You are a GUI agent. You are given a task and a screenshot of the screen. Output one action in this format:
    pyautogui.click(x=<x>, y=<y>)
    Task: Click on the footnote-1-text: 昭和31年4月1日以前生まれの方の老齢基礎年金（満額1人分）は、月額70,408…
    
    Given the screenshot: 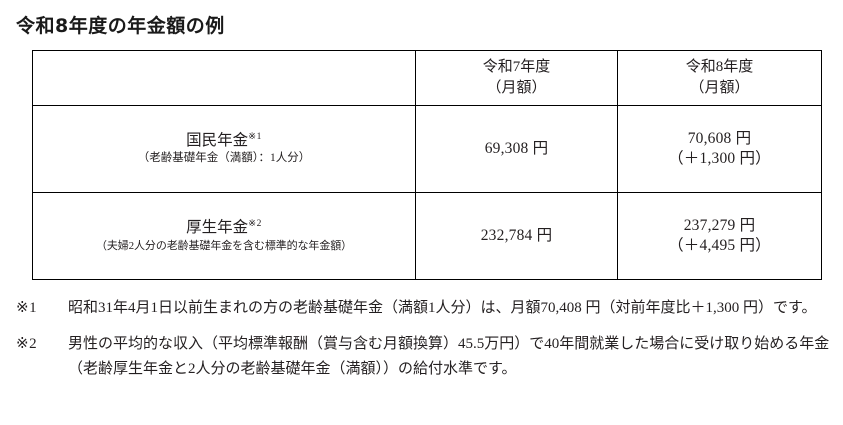 What is the action you would take?
    pyautogui.click(x=442, y=308)
    